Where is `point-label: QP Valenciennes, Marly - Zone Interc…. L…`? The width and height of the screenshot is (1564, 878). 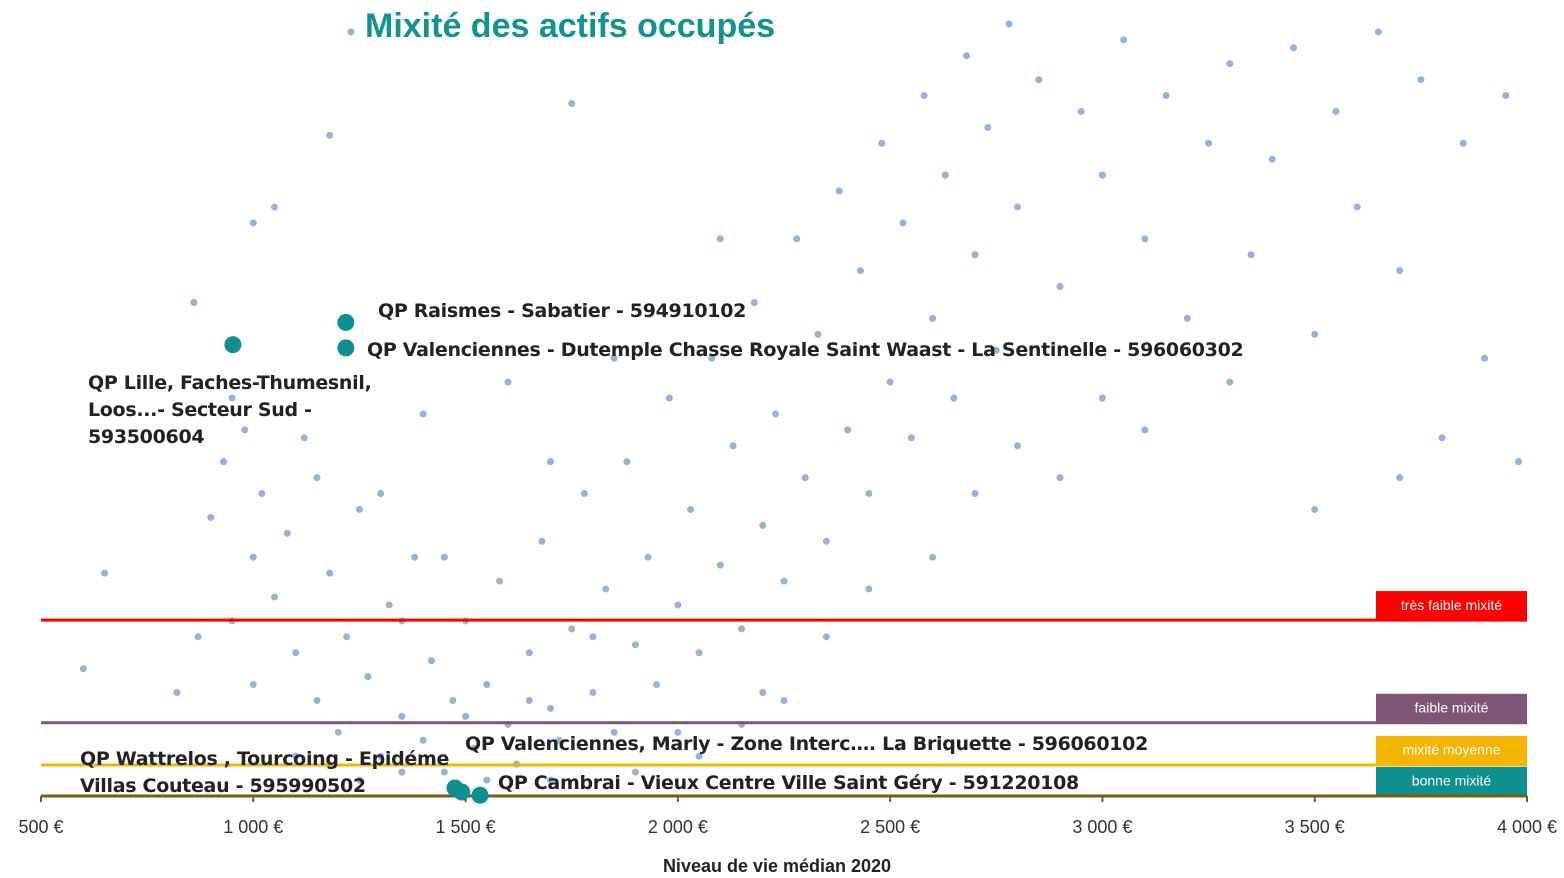 point-label: QP Valenciennes, Marly - Zone Interc…. L… is located at coordinates (807, 744).